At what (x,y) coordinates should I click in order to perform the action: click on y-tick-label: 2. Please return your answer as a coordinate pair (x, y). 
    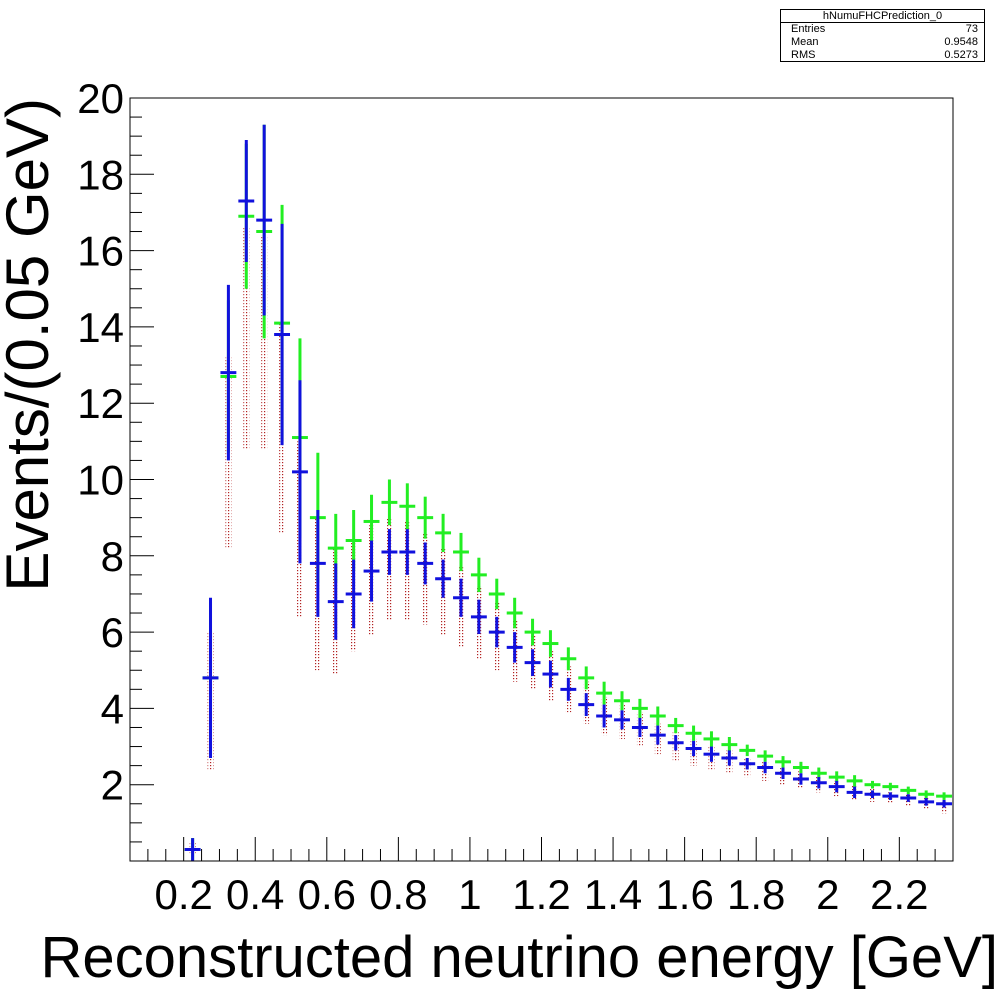
    Looking at the image, I should click on (112, 785).